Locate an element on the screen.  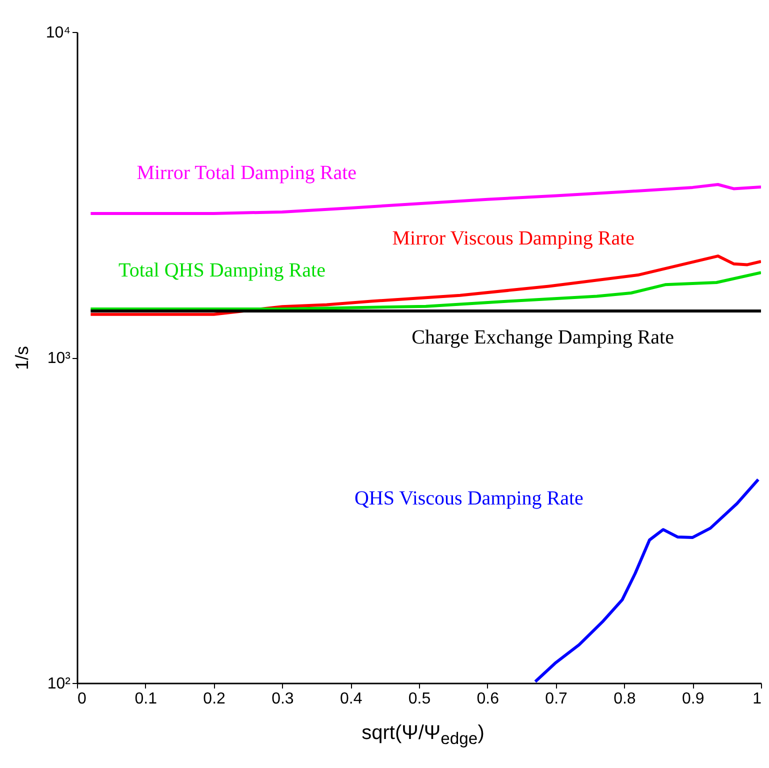
text: QHS Viscous Damping Rate is located at coordinates (469, 498).